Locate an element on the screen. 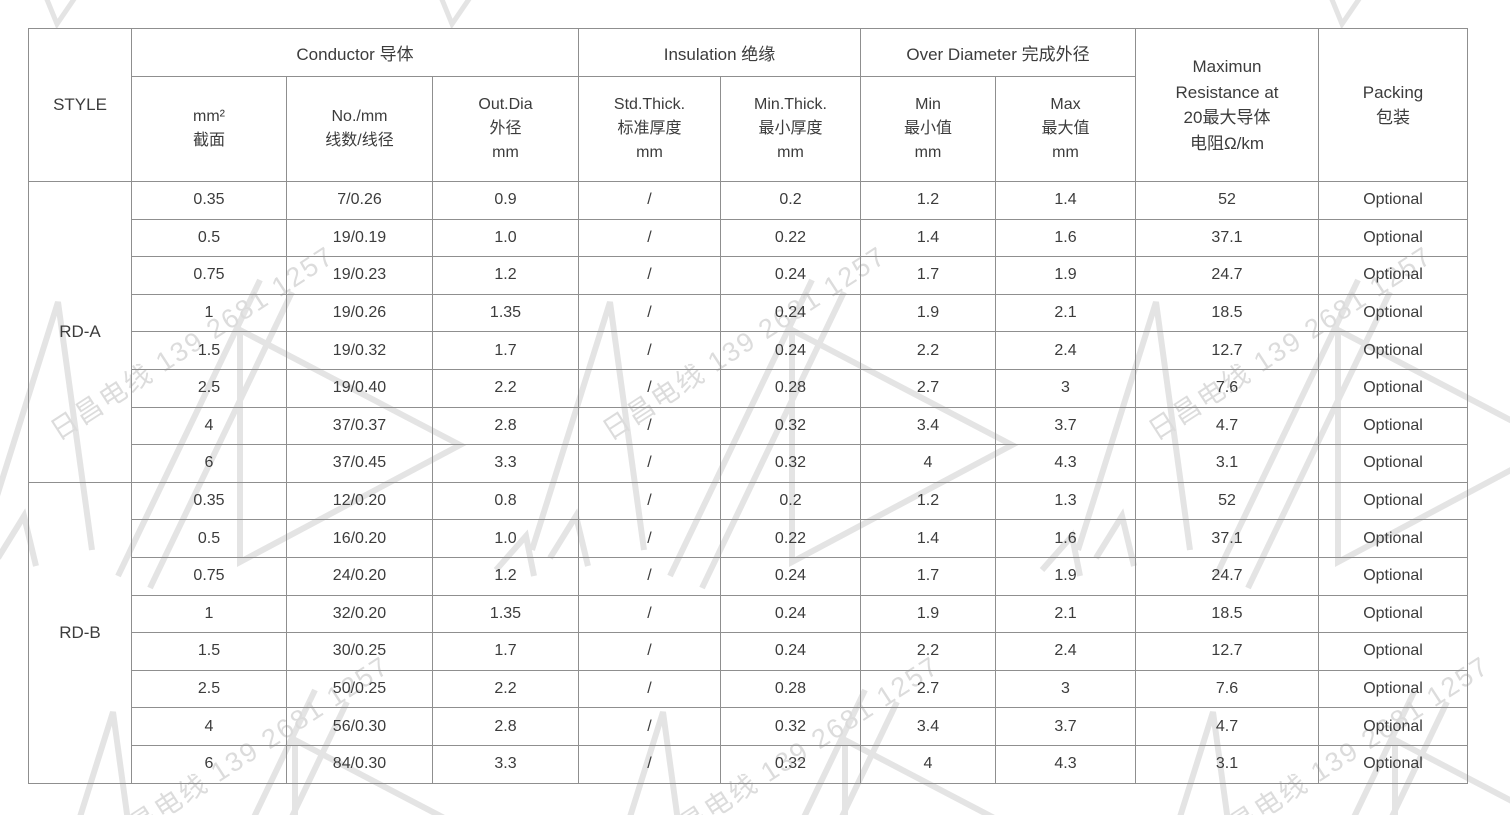  data-cell: 0.9 is located at coordinates (505, 200).